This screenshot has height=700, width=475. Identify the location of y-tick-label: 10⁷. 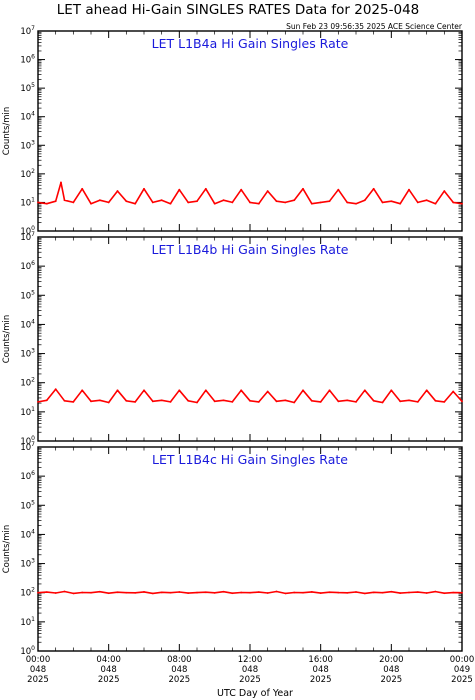
(27, 237).